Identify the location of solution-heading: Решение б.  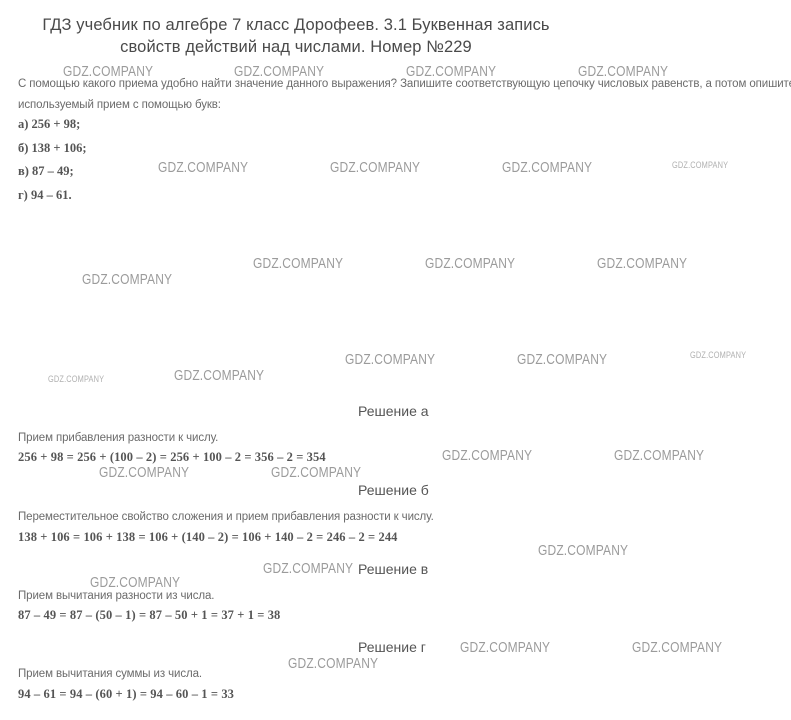
(393, 490).